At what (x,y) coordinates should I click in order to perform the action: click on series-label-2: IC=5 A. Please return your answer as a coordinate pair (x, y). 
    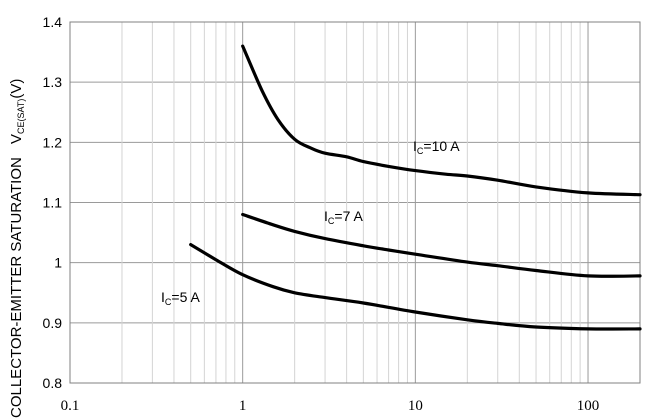
    Looking at the image, I should click on (180, 298).